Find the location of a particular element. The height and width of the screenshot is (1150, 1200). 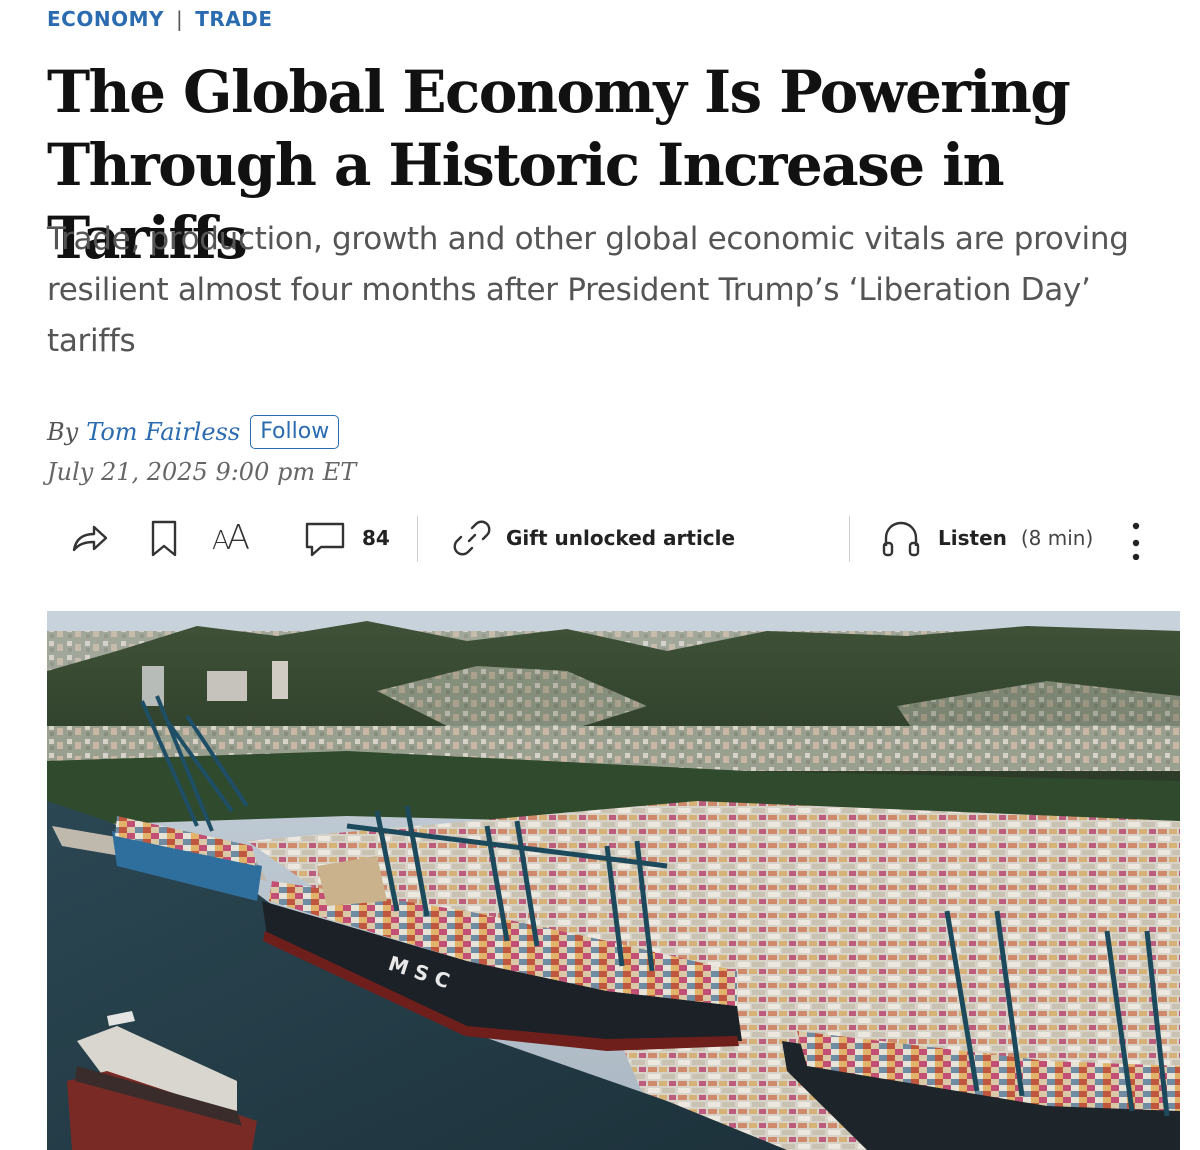

text-size-icon: AA is located at coordinates (231, 538).